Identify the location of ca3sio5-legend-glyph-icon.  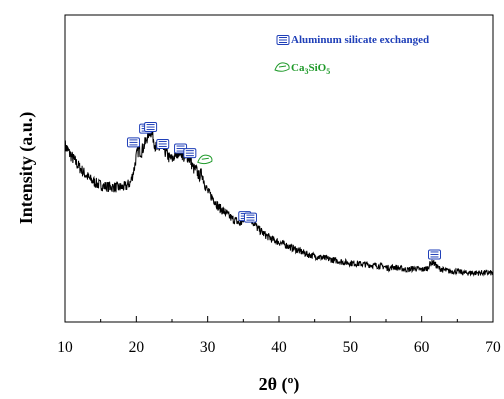
(282, 67).